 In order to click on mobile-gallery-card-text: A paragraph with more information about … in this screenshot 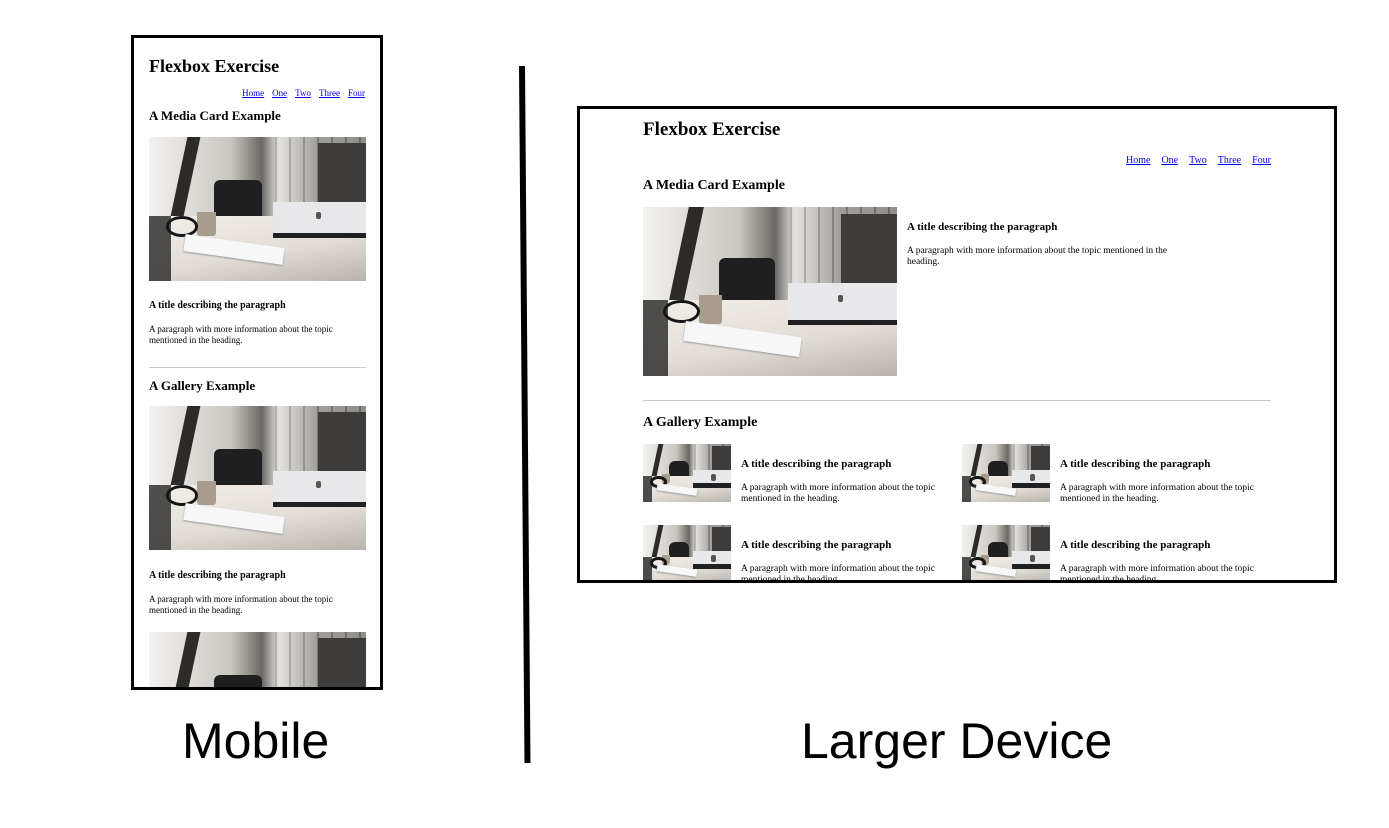, I will do `click(241, 604)`.